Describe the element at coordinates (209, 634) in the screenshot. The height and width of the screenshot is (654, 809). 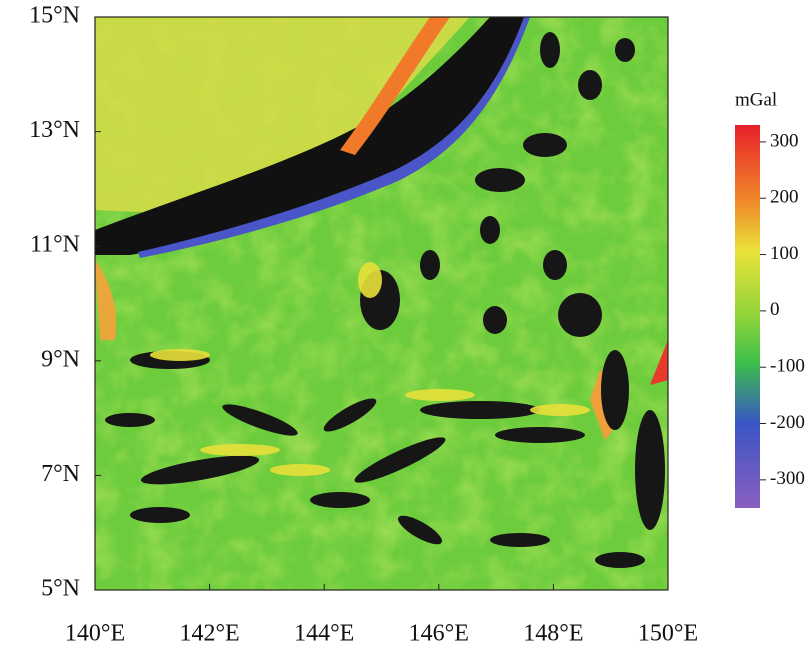
I see `lon-tick-label: 142°E` at that location.